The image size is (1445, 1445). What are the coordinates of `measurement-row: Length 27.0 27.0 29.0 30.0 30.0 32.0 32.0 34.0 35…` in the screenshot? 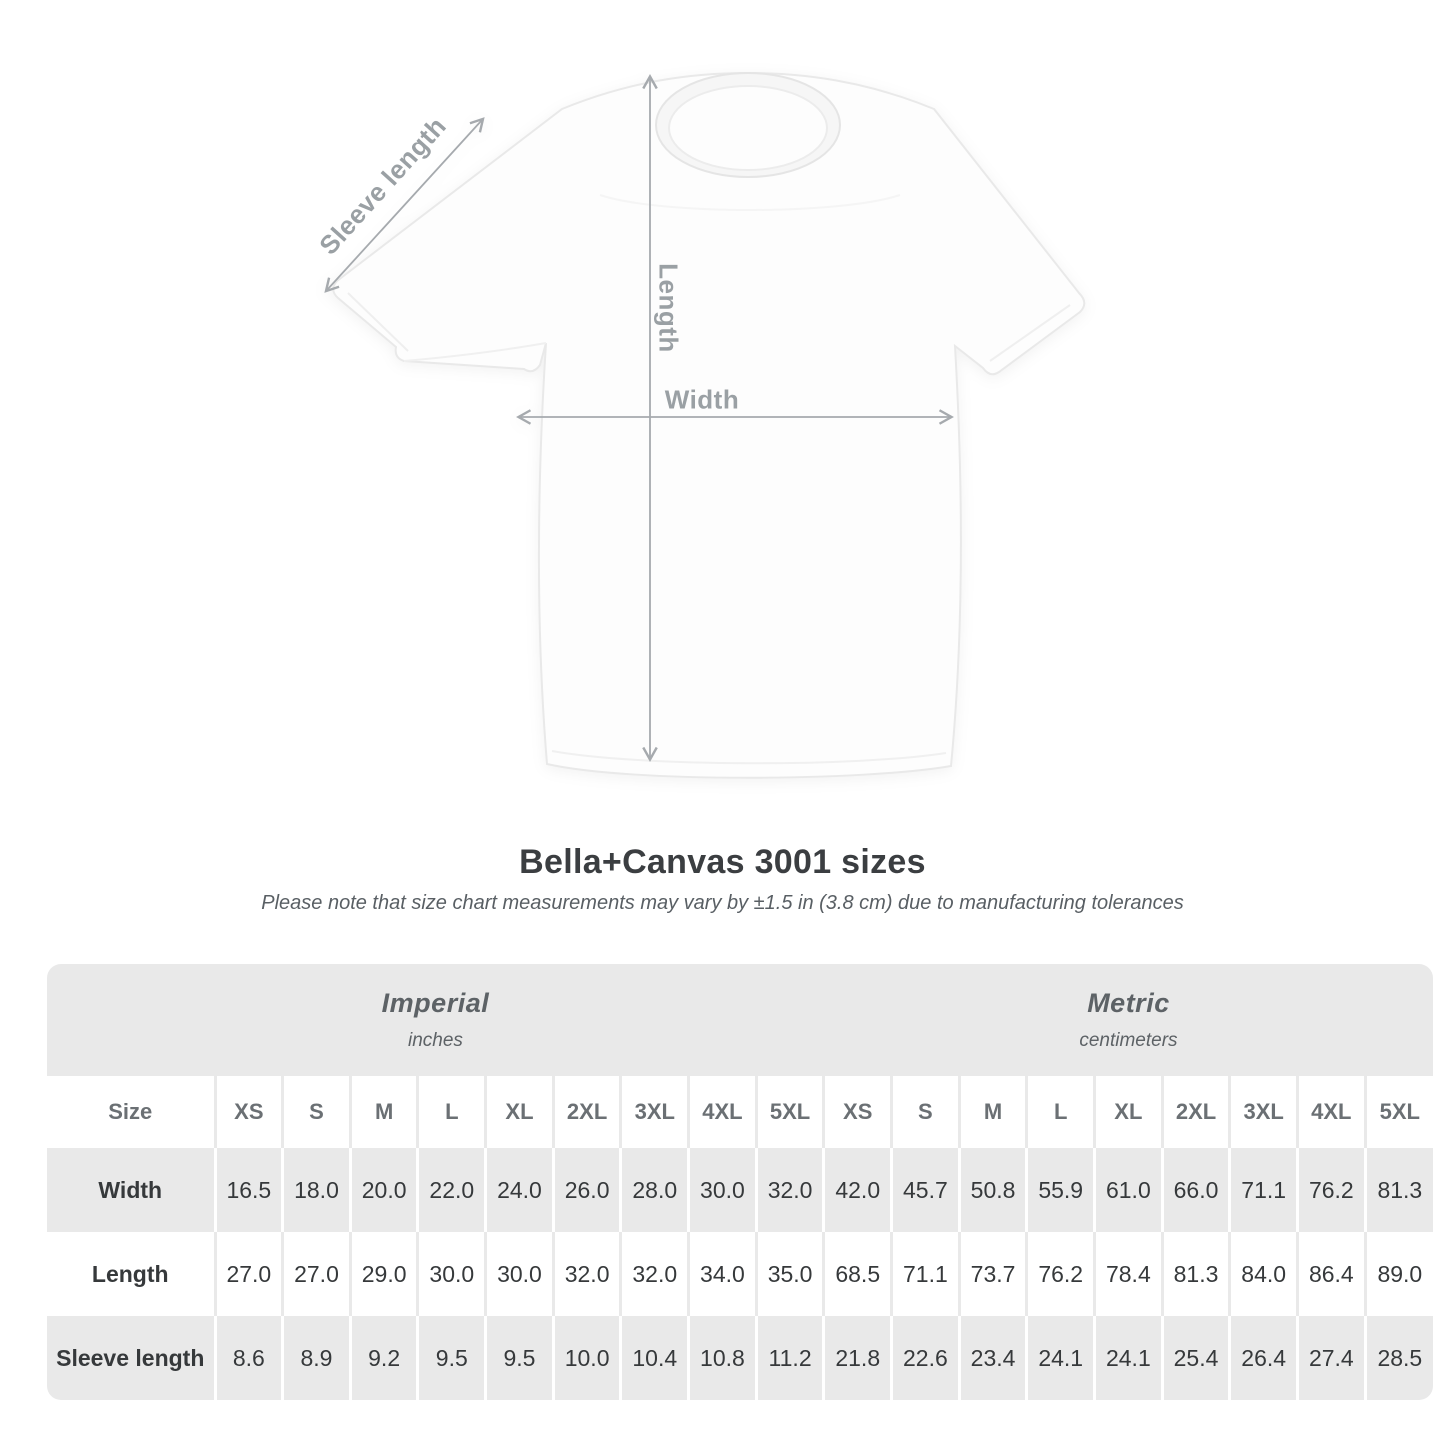 It's located at (740, 1274).